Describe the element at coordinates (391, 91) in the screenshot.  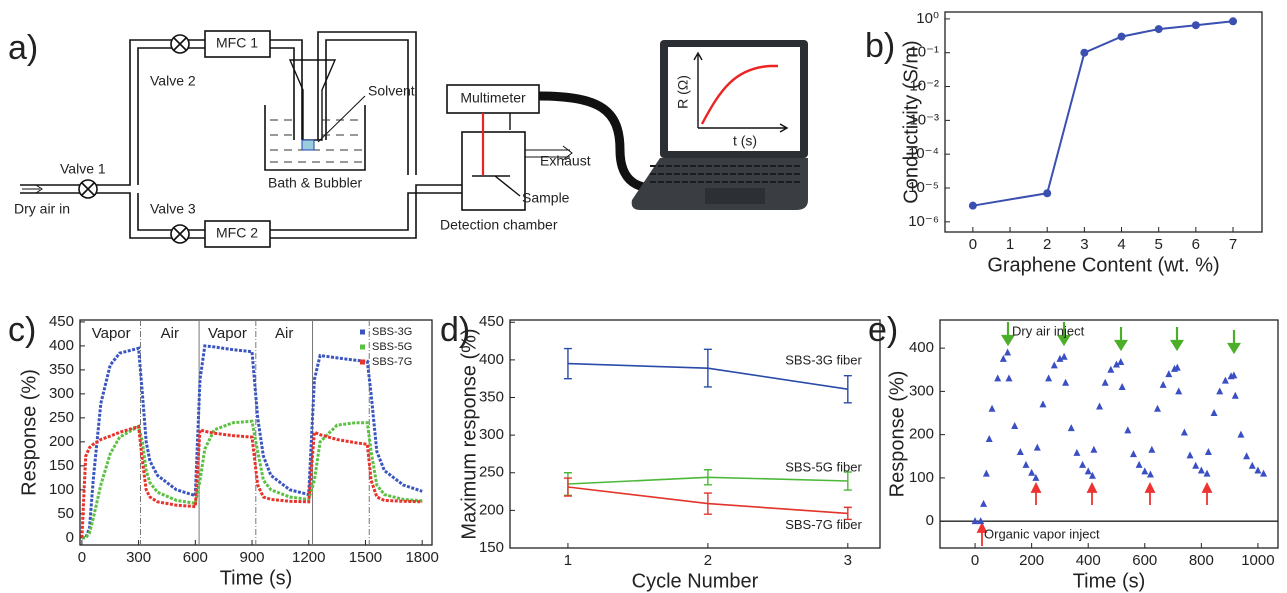
I see `solvent-label: Solvent` at that location.